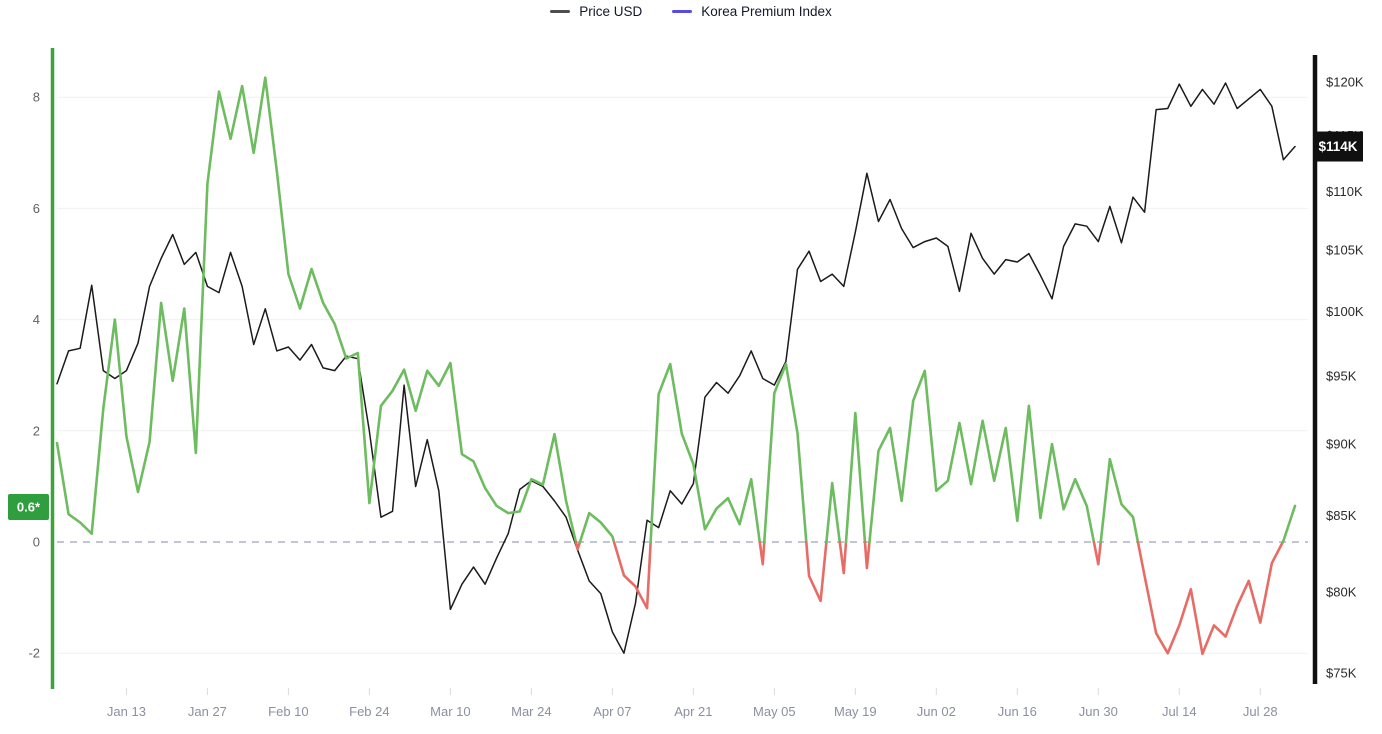 The image size is (1382, 734). Describe the element at coordinates (1345, 249) in the screenshot. I see `right-axis-label: $105K` at that location.